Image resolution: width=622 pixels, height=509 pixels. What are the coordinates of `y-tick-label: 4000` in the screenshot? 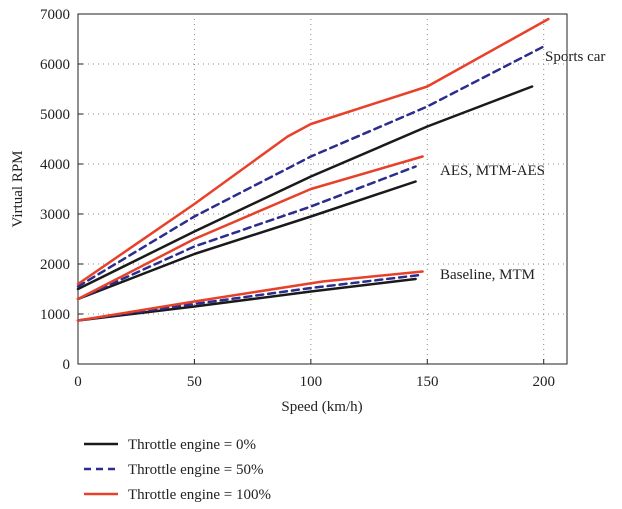 It's located at (55, 165).